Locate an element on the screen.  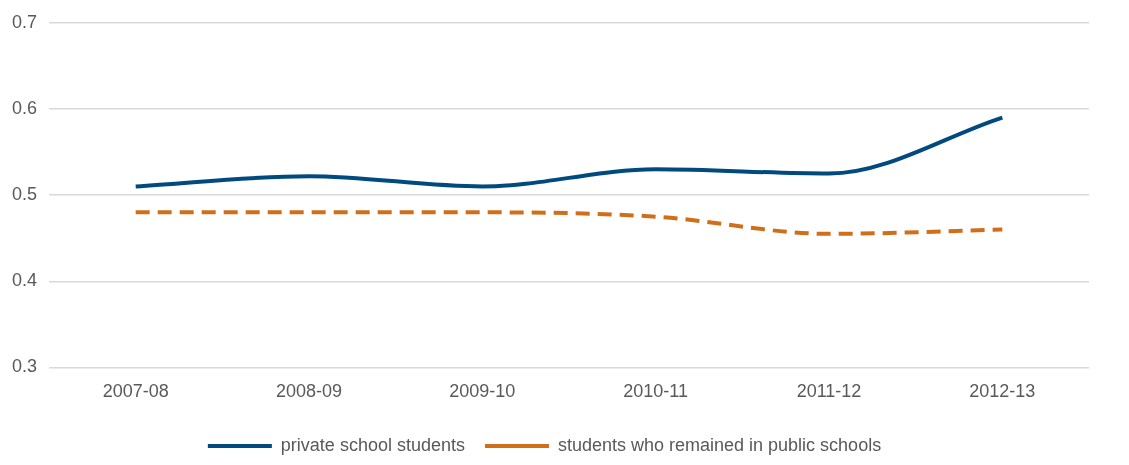
legend-label: students who remained in public schools is located at coordinates (719, 444).